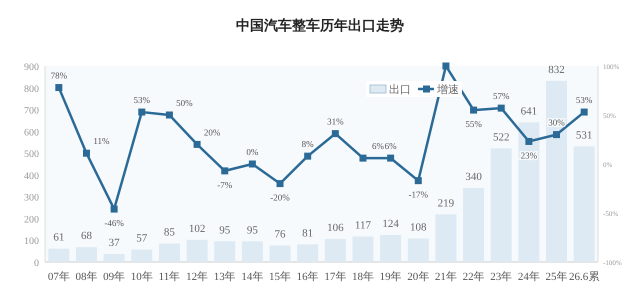  Describe the element at coordinates (529, 155) in the screenshot. I see `data-label: 23%` at that location.